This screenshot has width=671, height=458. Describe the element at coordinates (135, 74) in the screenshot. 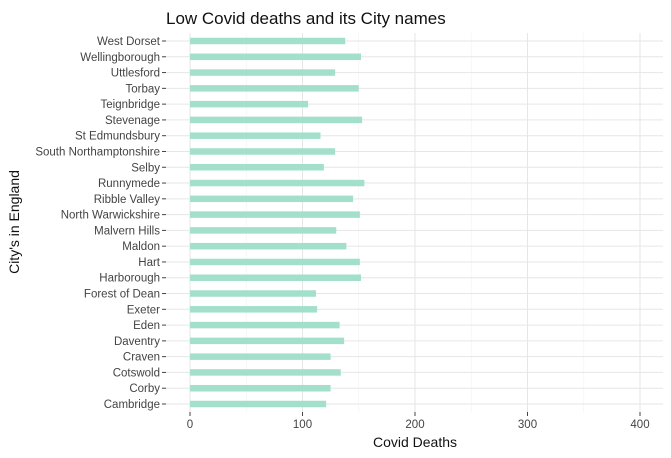

I see `y-tick-label: Uttlesford` at that location.